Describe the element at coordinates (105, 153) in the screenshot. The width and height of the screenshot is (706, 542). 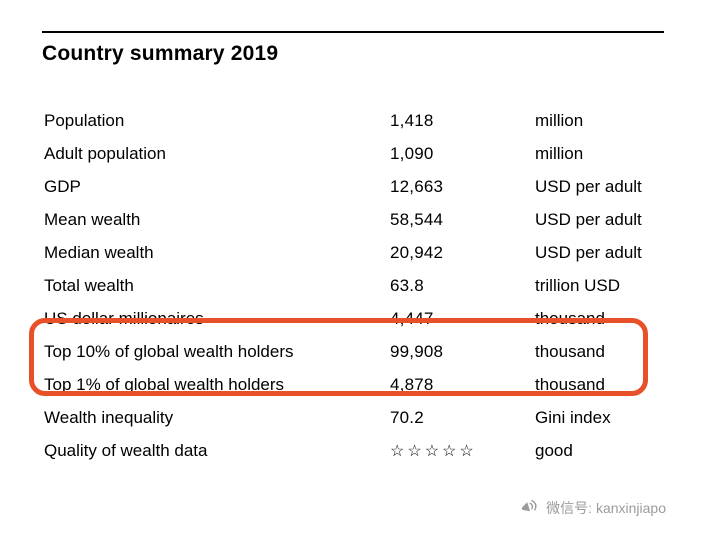
I see `row-label: Adult population` at that location.